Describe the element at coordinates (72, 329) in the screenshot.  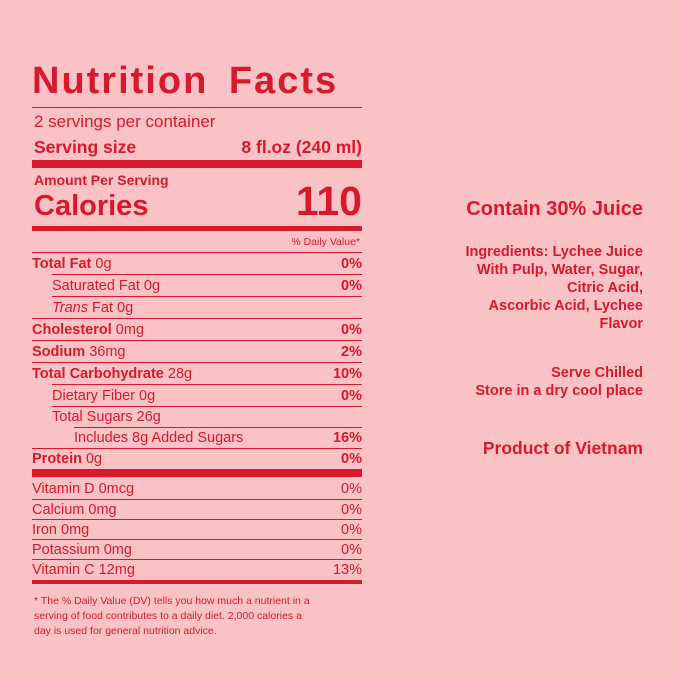
I see `nutrient: Cholesterol` at that location.